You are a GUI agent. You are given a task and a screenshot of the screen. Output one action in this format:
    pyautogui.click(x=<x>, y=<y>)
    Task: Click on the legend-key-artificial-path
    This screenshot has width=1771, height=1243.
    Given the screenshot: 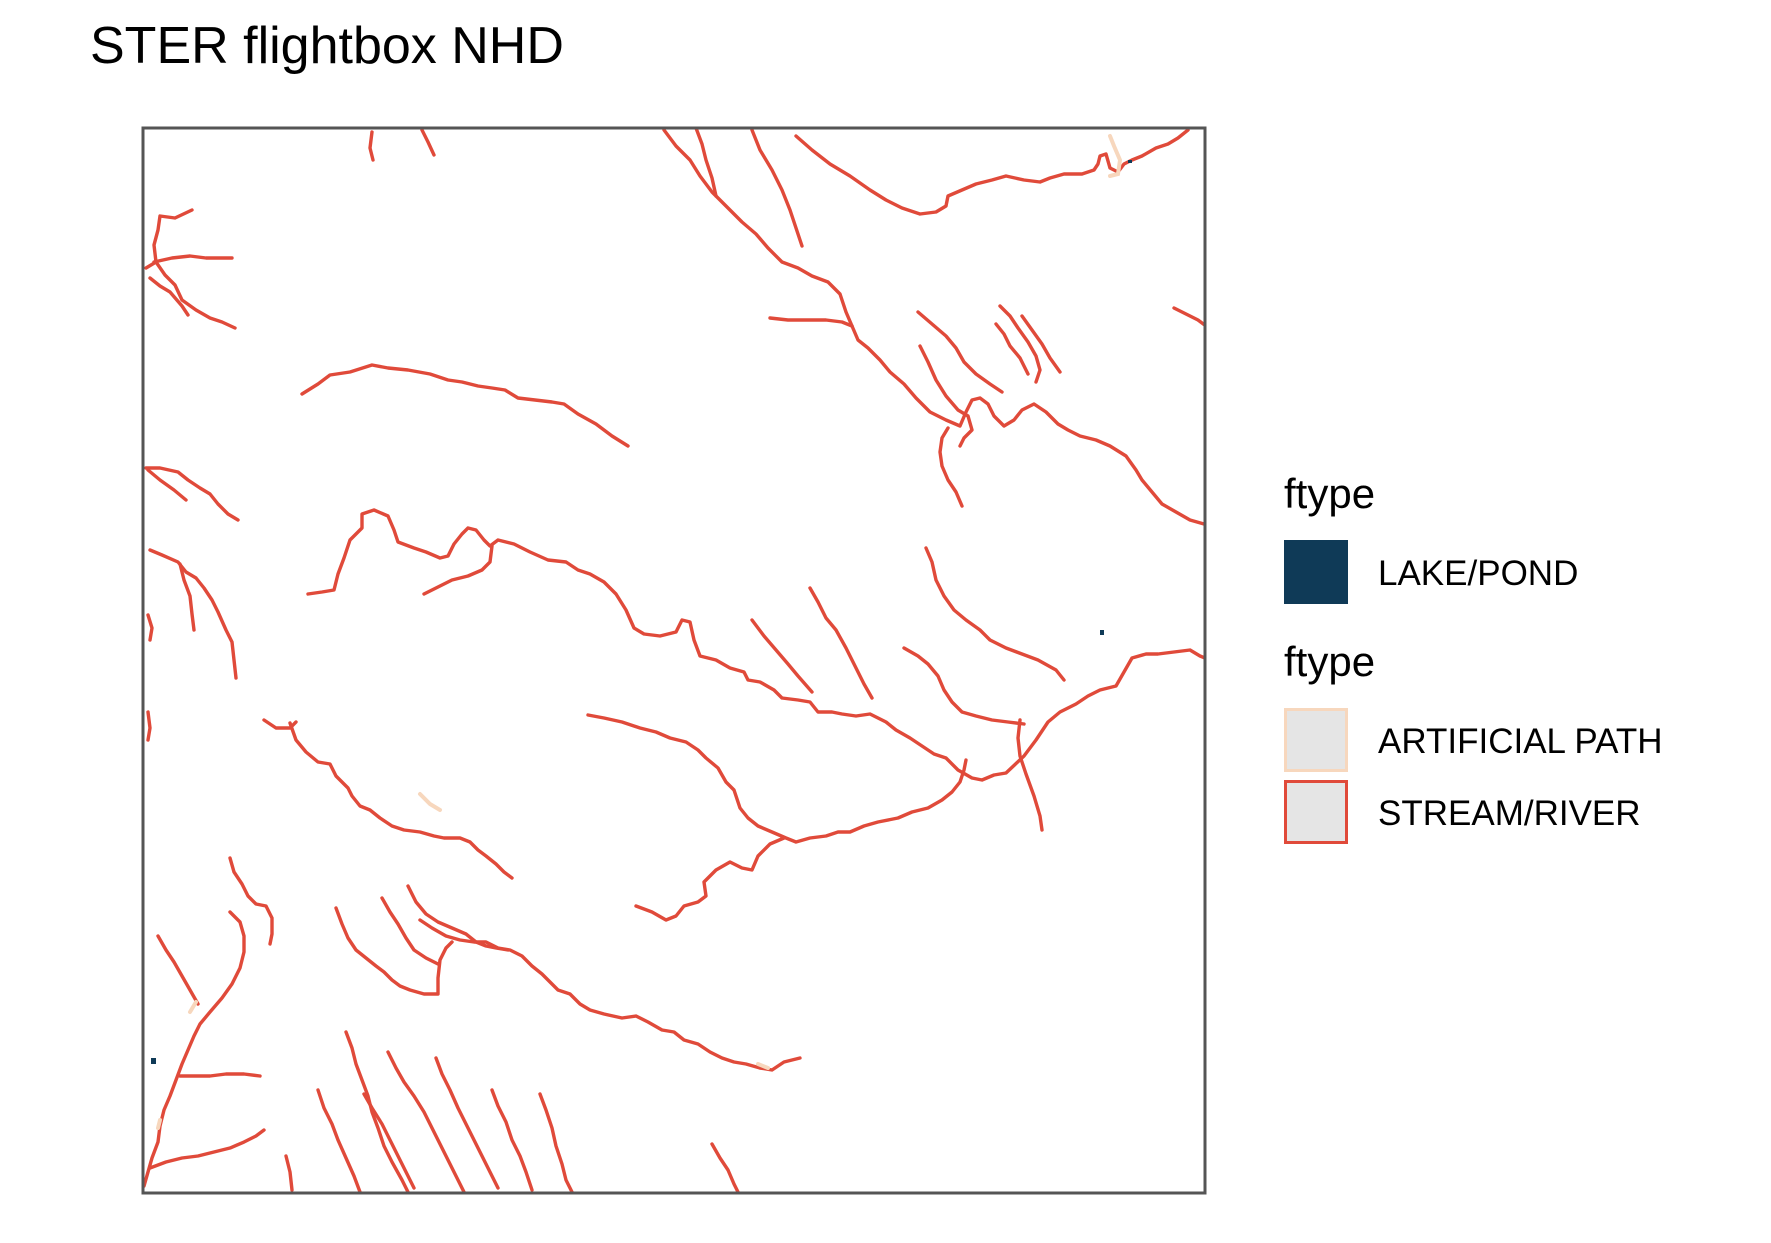 What is the action you would take?
    pyautogui.click(x=1316, y=740)
    